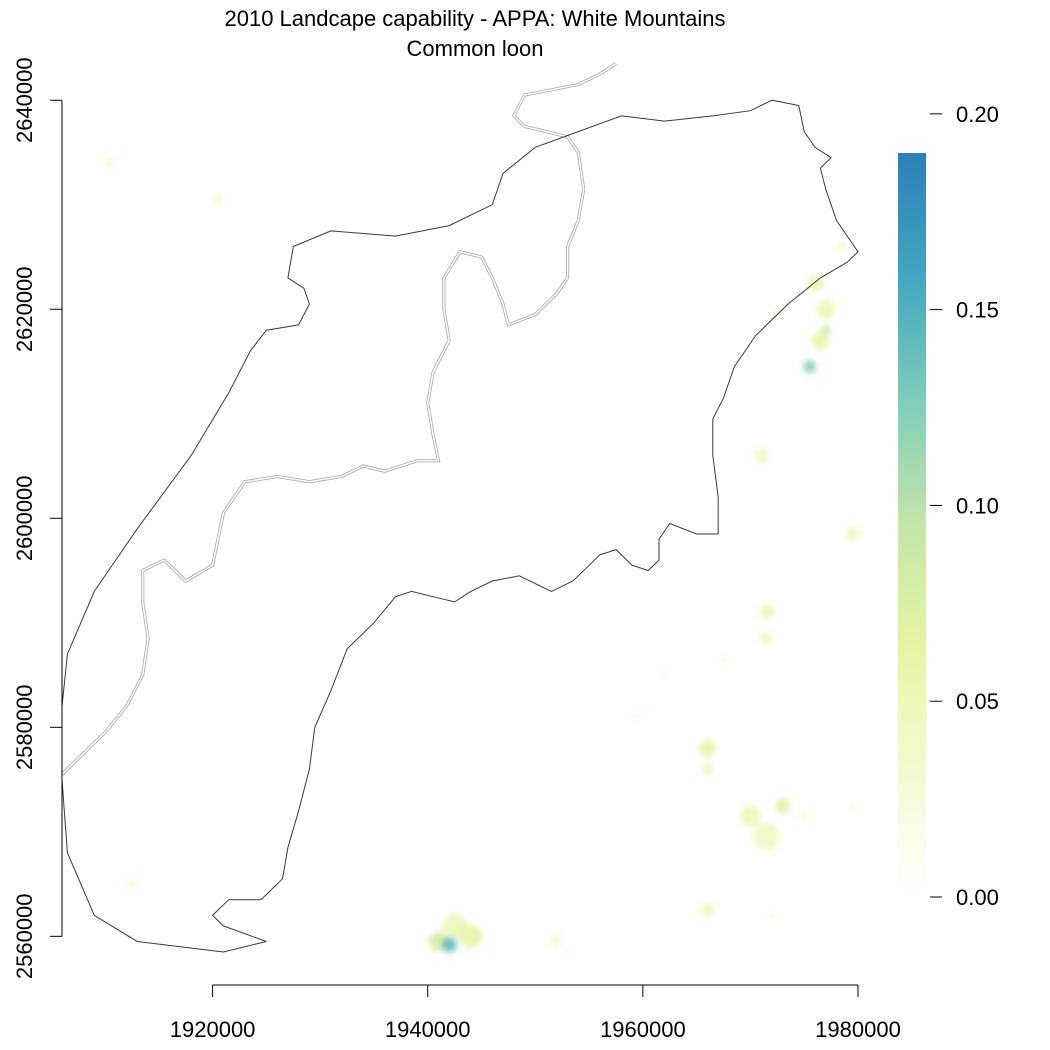 This screenshot has height=1050, width=1050. What do you see at coordinates (977, 701) in the screenshot?
I see `colorbar-tick-label: 0.05` at bounding box center [977, 701].